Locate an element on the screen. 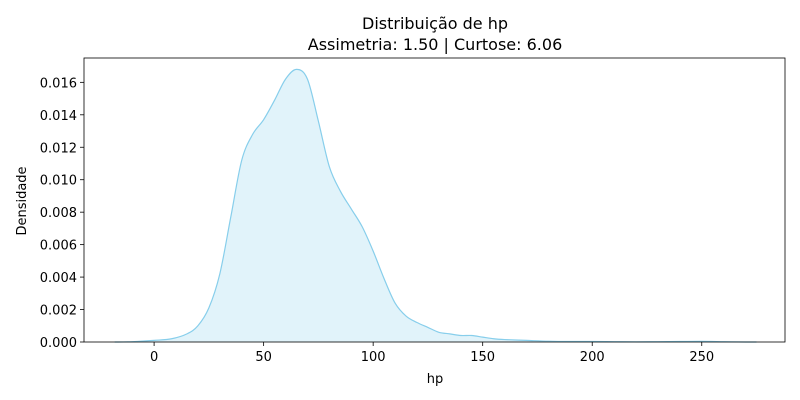 This screenshot has width=800, height=400. y-tick-label: 0.010 is located at coordinates (58, 181).